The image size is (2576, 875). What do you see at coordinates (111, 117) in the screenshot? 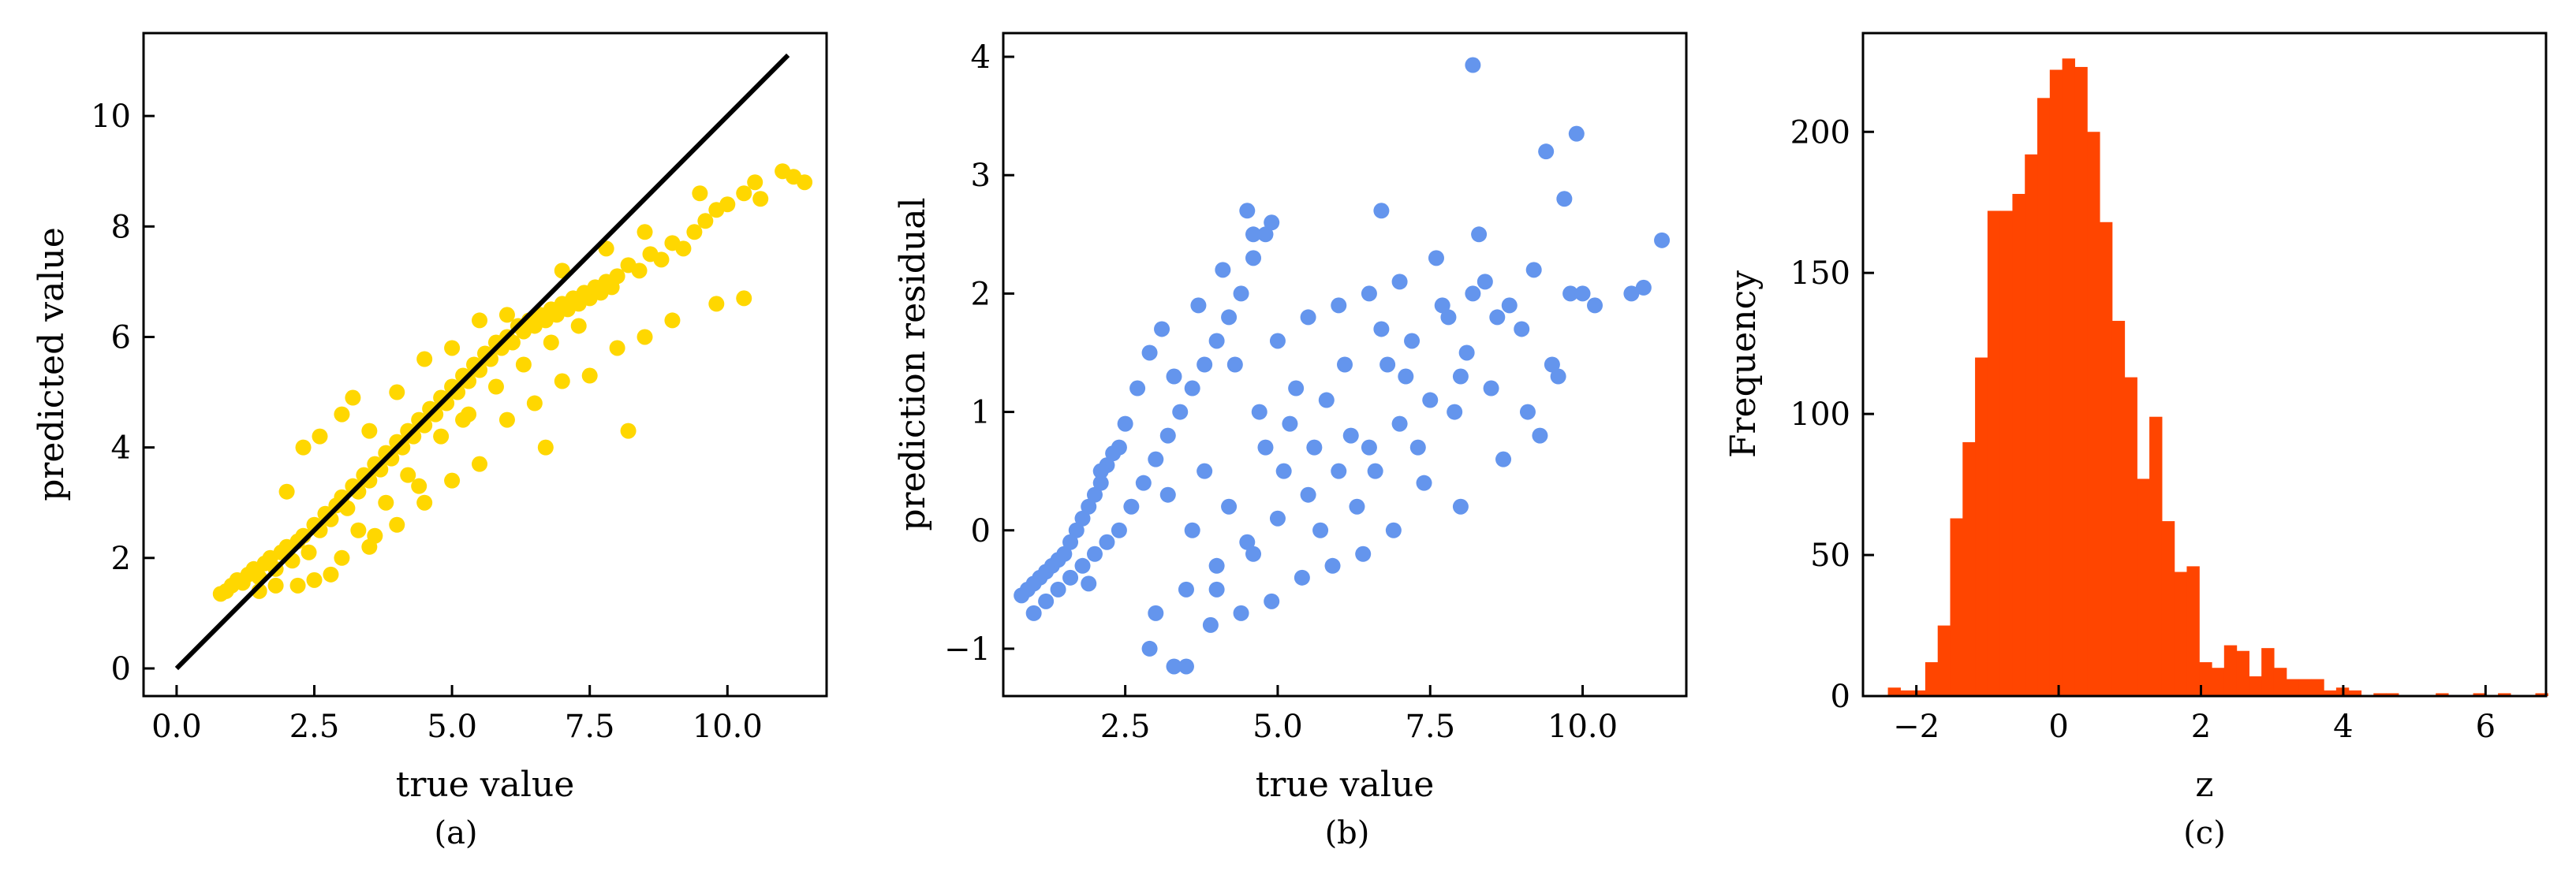
I see `y-tick-label: 10` at bounding box center [111, 117].